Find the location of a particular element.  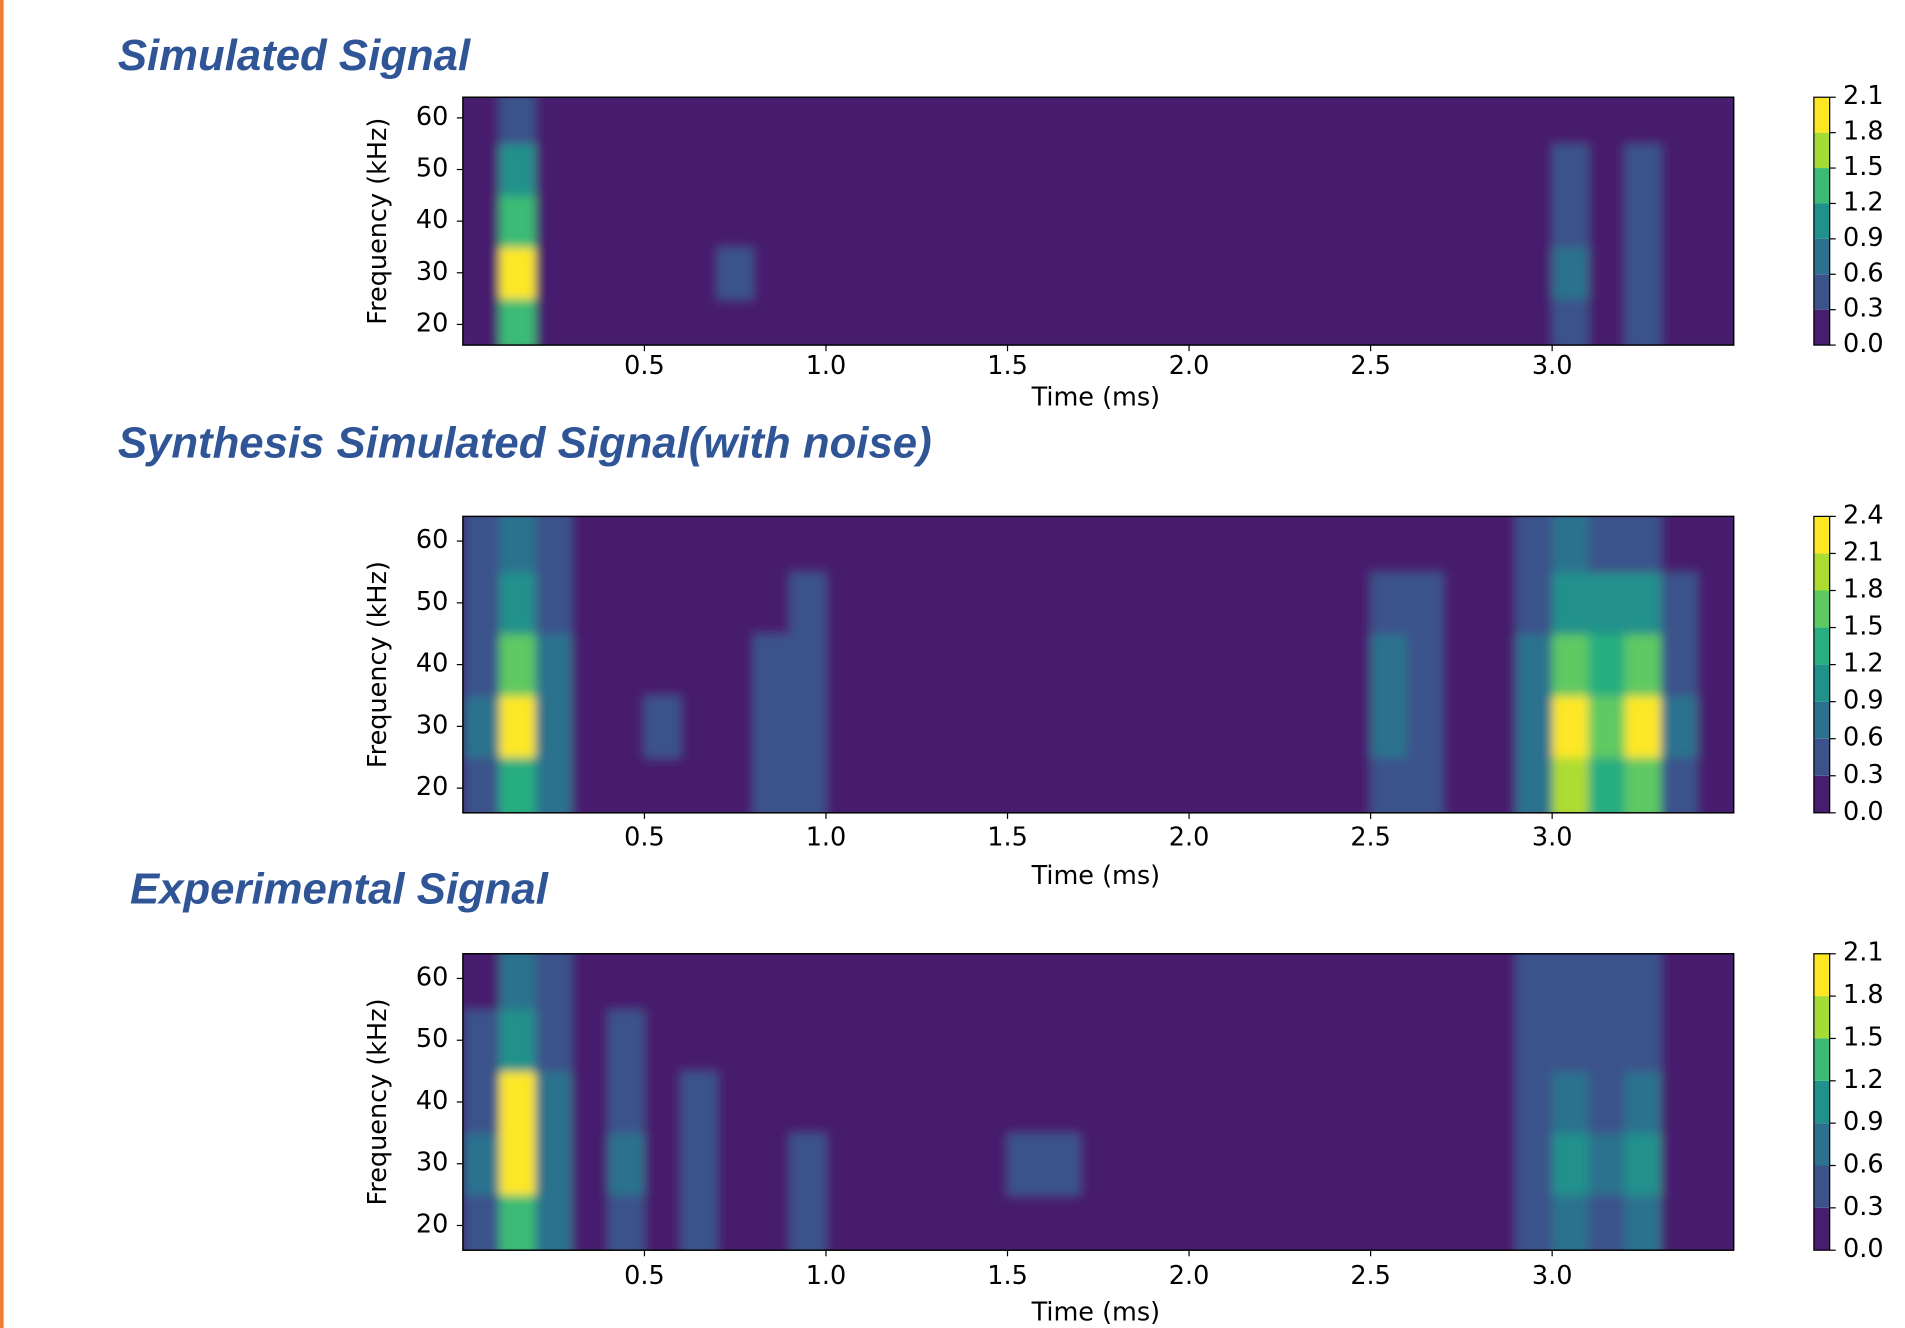

y-tick-label: 50 is located at coordinates (432, 1039).